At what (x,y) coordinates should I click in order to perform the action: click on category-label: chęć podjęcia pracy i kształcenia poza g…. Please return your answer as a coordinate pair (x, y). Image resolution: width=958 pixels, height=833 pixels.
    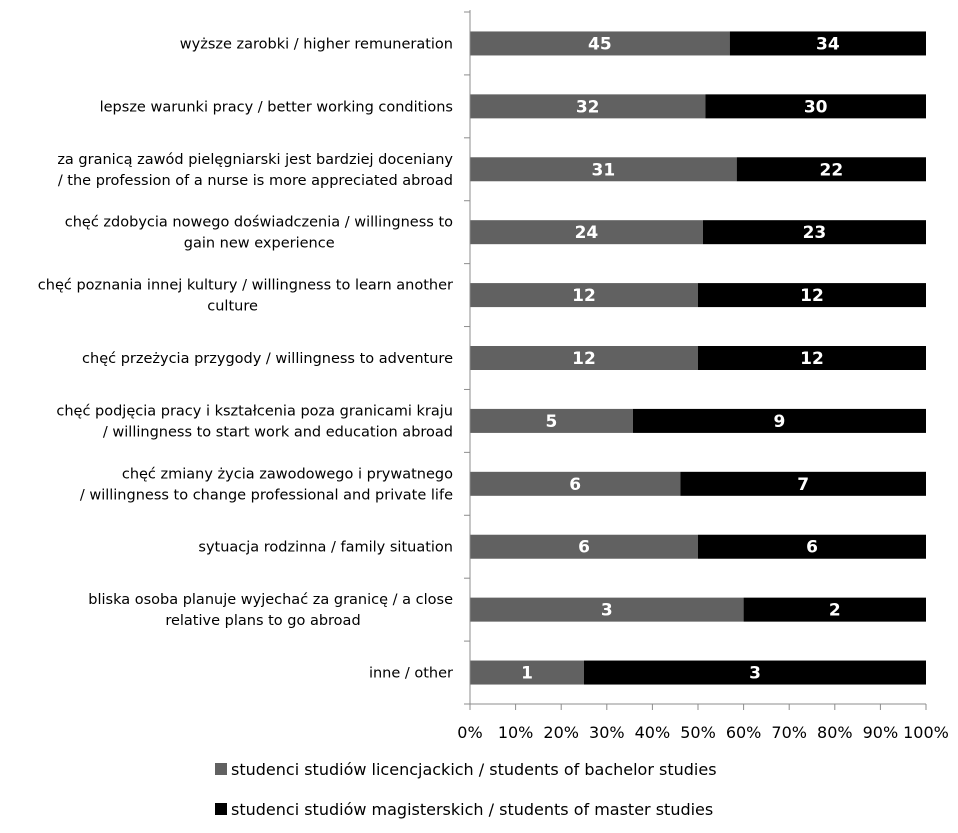
    Looking at the image, I should click on (254, 411).